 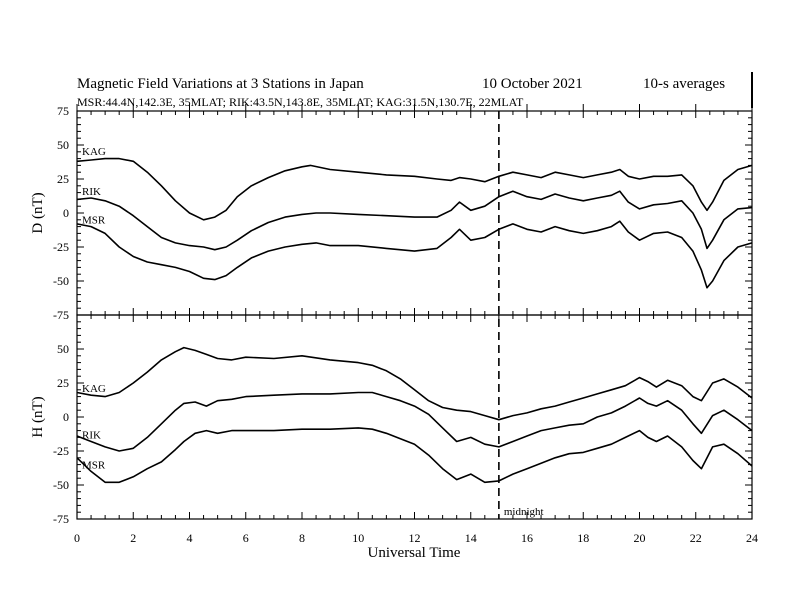 I want to click on figure-date: 10 October 2021, so click(x=532, y=84).